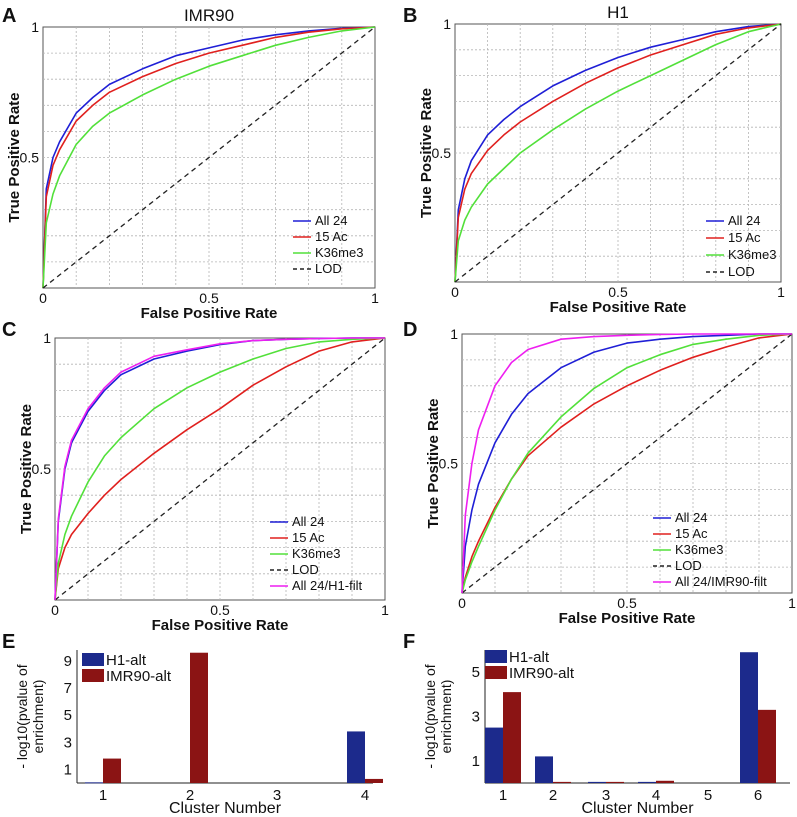 This screenshot has width=797, height=817. Describe the element at coordinates (8, 642) in the screenshot. I see `panel-letter-e: E` at that location.